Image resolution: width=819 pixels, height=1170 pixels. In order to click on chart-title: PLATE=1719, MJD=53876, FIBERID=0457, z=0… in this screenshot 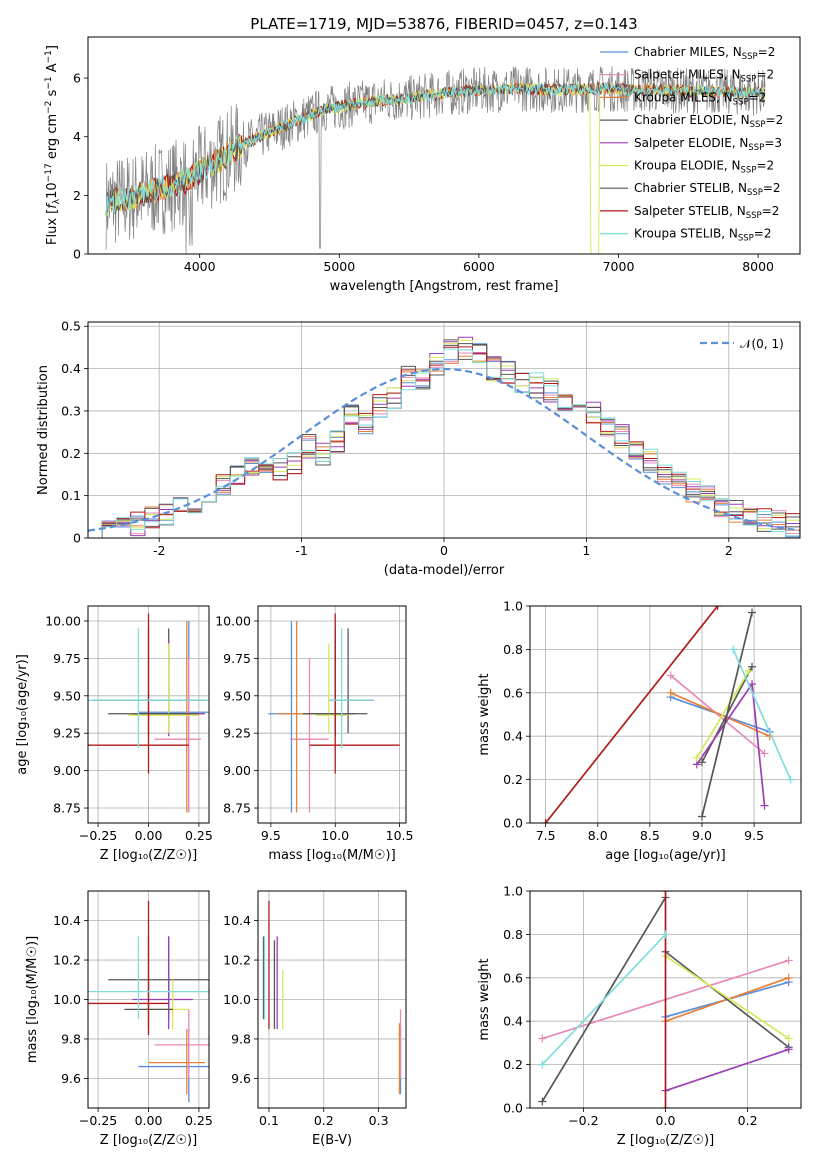, I will do `click(443, 24)`.